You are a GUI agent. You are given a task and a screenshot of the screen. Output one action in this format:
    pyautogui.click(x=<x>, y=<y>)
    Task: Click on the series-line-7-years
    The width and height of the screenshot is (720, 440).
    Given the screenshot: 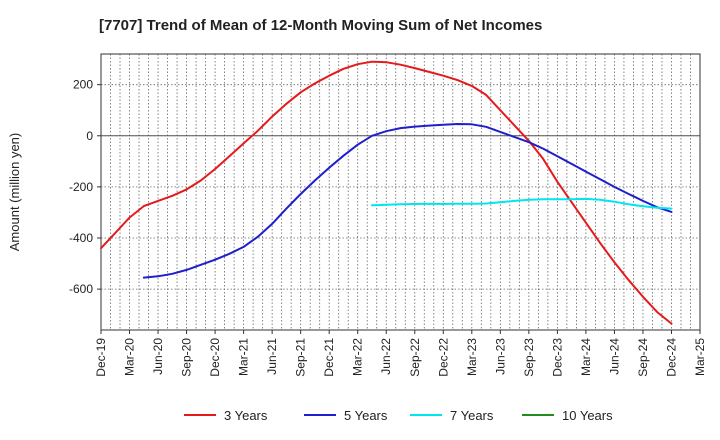 What is the action you would take?
    pyautogui.click(x=522, y=203)
    